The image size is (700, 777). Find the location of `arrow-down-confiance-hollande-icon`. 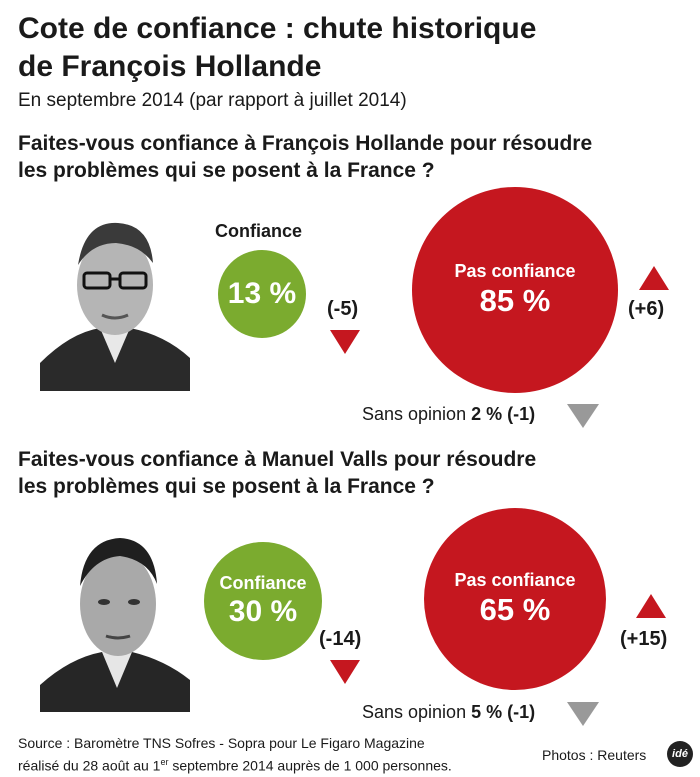

arrow-down-confiance-hollande-icon is located at coordinates (345, 342).